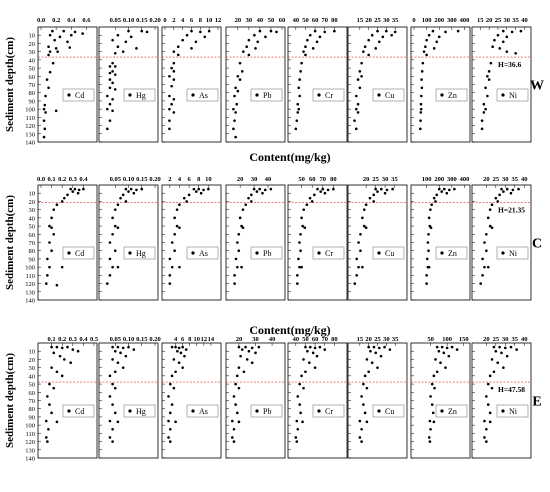 The width and height of the screenshot is (550, 492). Describe the element at coordinates (68, 397) in the screenshot. I see `panel-cd: 0.1 0.2 0.3 0.4 0.5 Cd` at that location.